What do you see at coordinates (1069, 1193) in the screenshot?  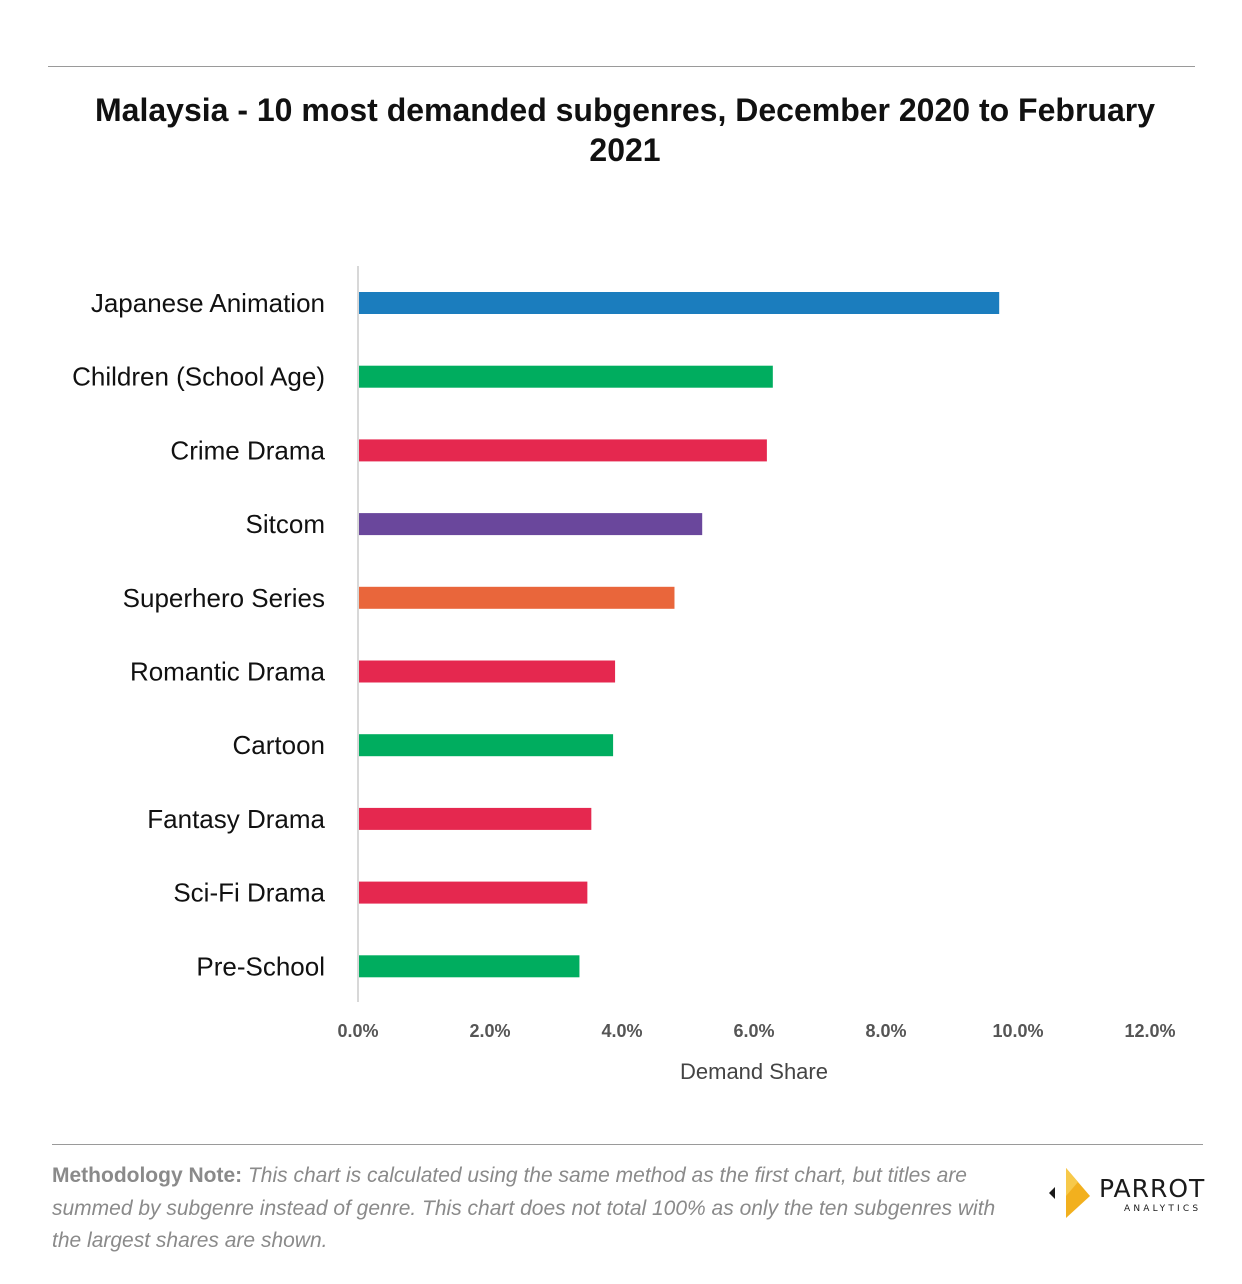 I see `parrot-mark-icon` at bounding box center [1069, 1193].